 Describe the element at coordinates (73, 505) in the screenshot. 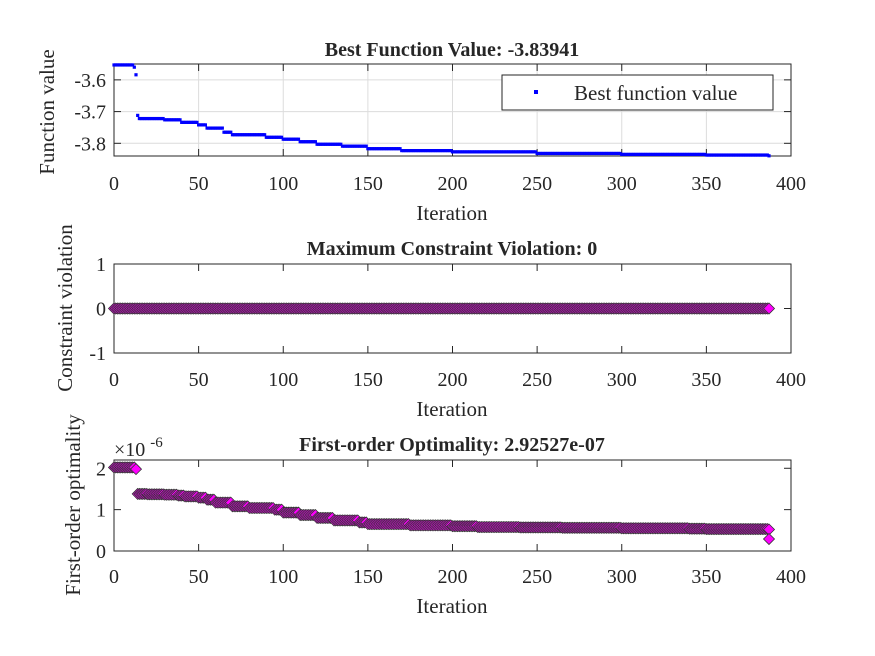

I see `y-axis-label: First-order optimality` at that location.